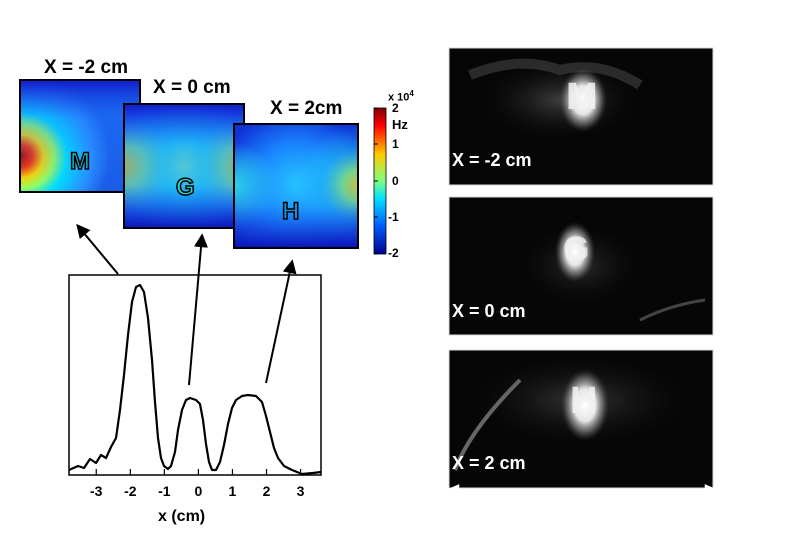 This screenshot has height=551, width=787. What do you see at coordinates (489, 311) in the screenshot?
I see `mri-slice-2-label: X = 0 cm` at bounding box center [489, 311].